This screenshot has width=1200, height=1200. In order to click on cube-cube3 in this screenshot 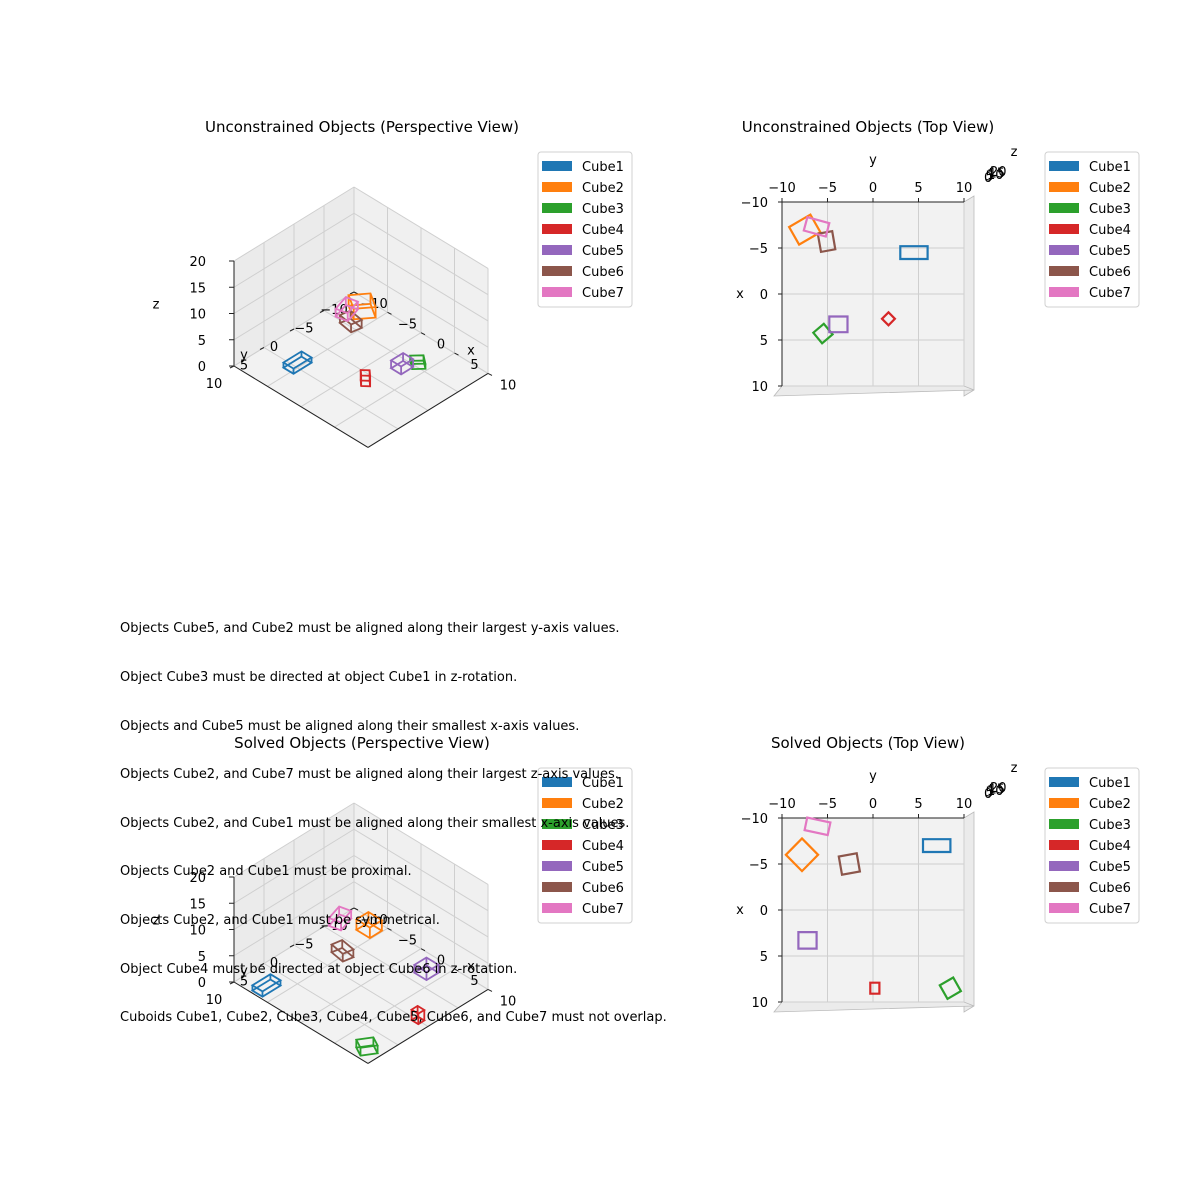, I will do `click(823, 333)`.